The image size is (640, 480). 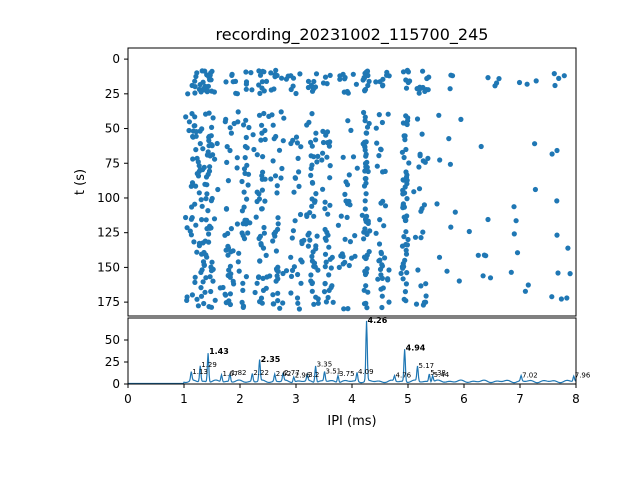 What do you see at coordinates (261, 373) in the screenshot?
I see `peak-label: 2.22` at bounding box center [261, 373].